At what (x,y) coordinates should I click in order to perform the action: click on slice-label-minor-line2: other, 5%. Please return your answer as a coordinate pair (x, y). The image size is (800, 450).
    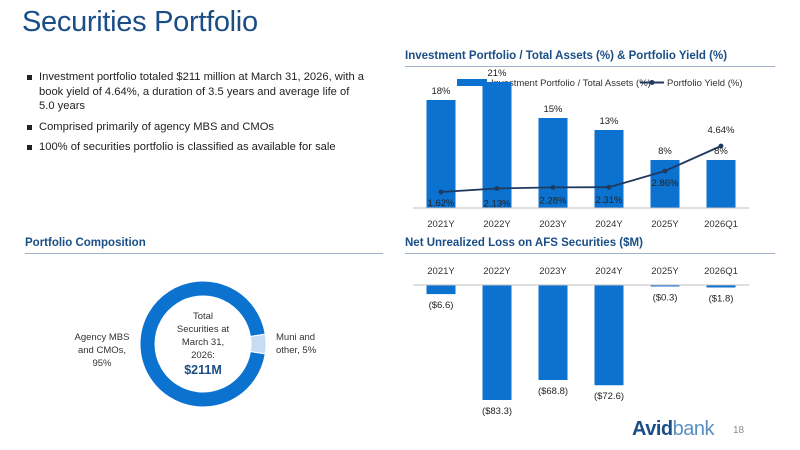
    Looking at the image, I should click on (296, 350).